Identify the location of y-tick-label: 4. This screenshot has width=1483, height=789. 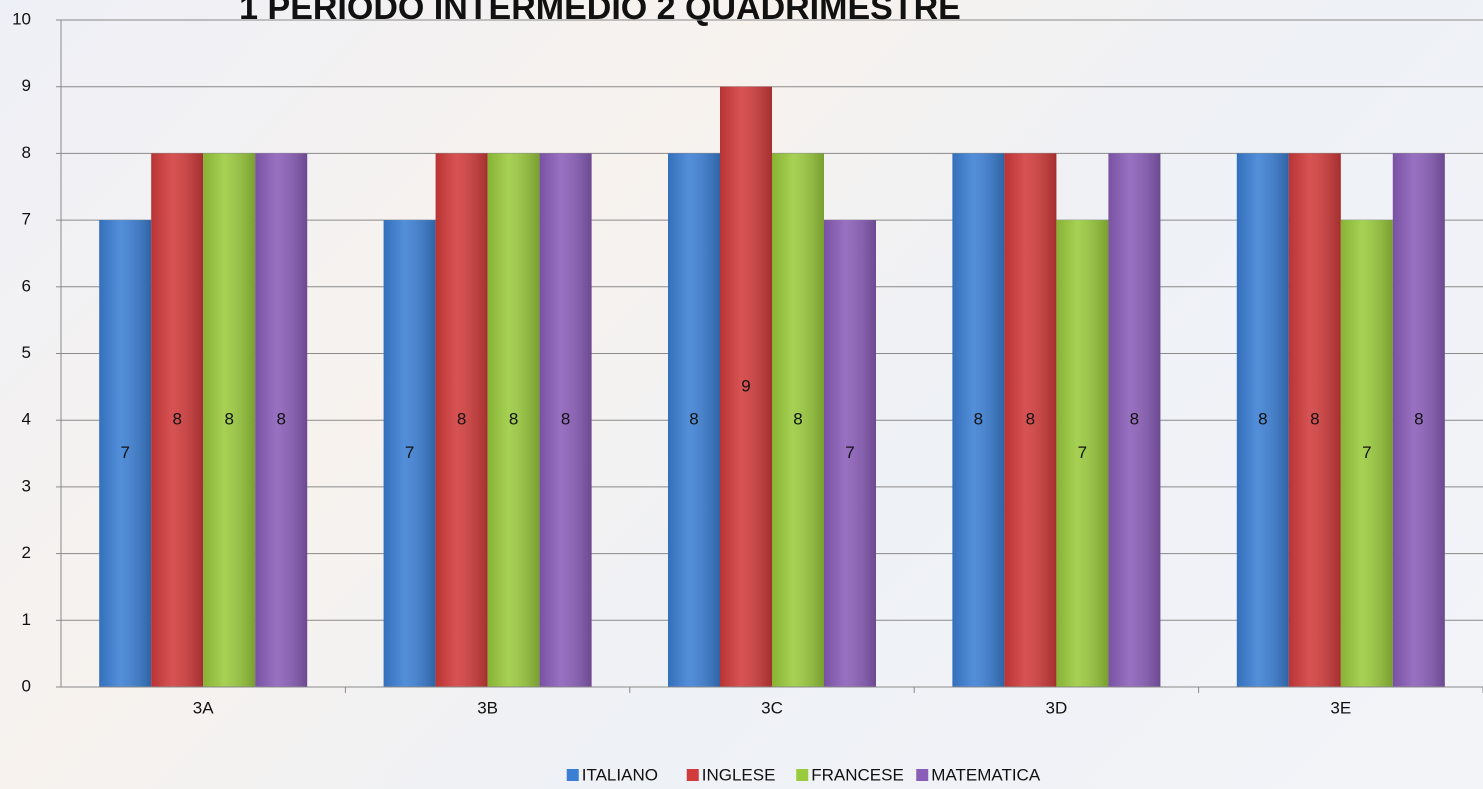
(26, 419).